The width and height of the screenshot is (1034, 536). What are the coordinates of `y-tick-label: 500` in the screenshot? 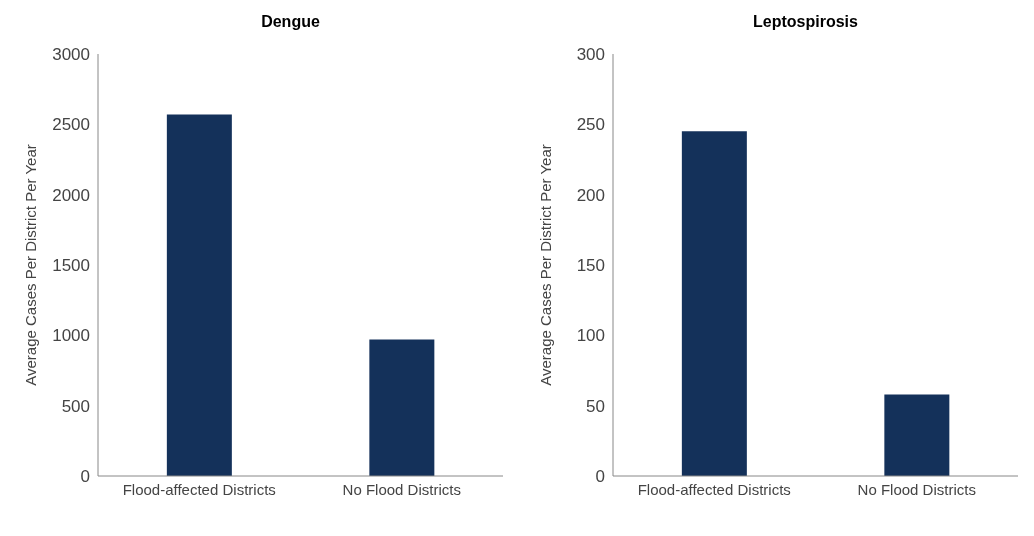 It's located at (75, 406).